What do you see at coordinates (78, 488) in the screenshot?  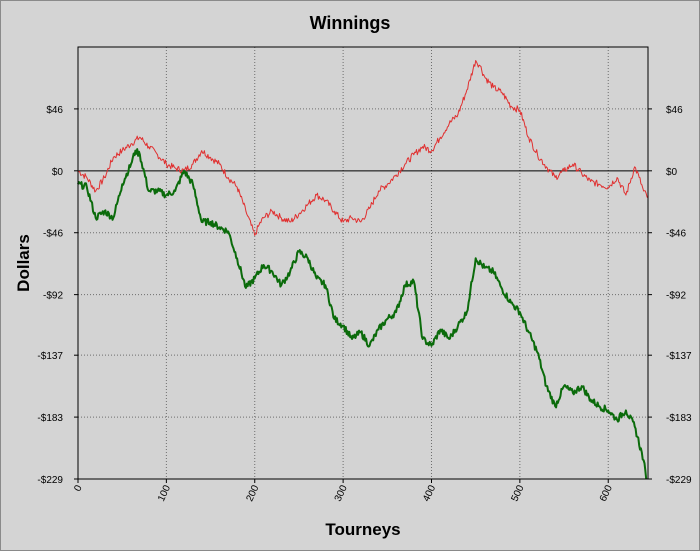 I see `x-tick-label: 0` at bounding box center [78, 488].